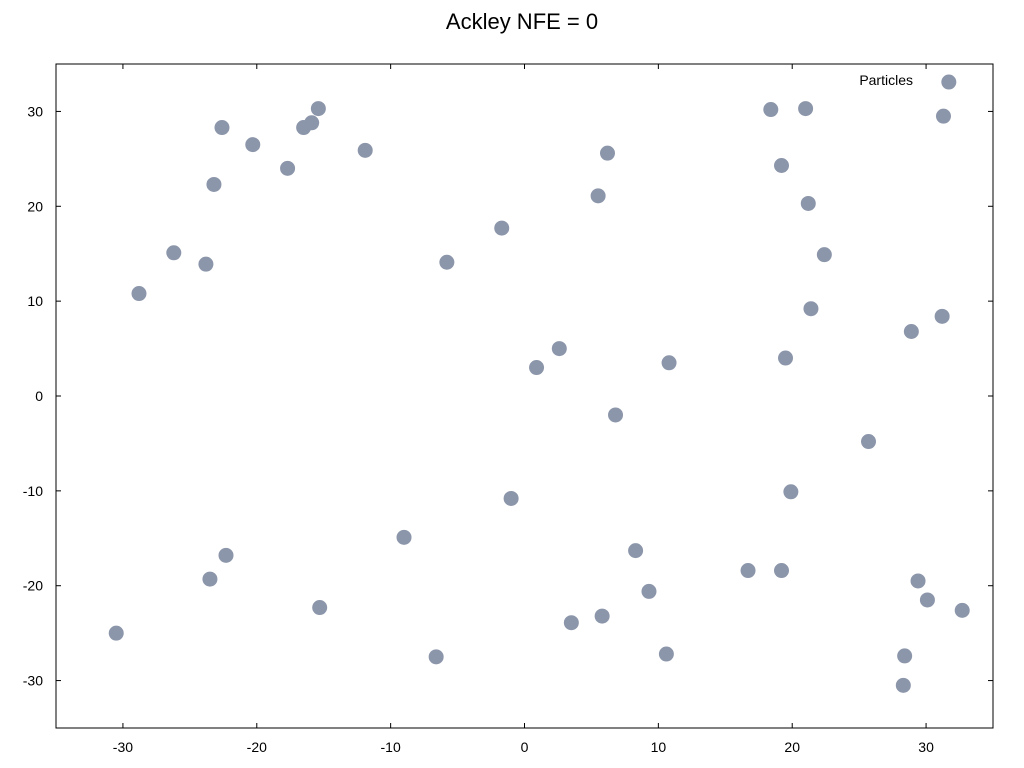 The height and width of the screenshot is (768, 1024). I want to click on legend: Particles, so click(886, 80).